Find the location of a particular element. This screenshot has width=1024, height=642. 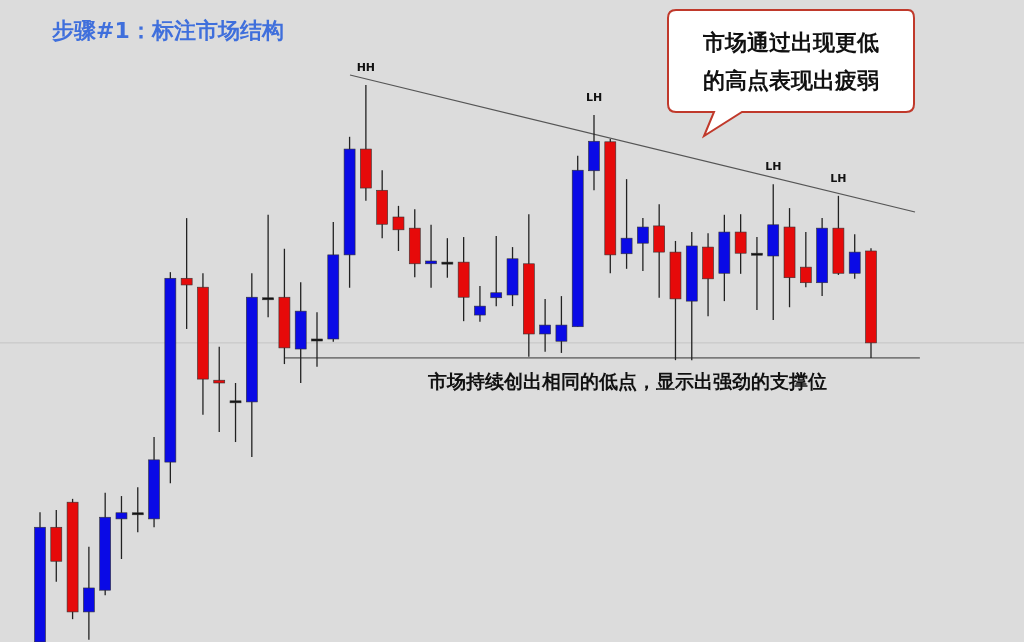

annotation: HH is located at coordinates (366, 67).